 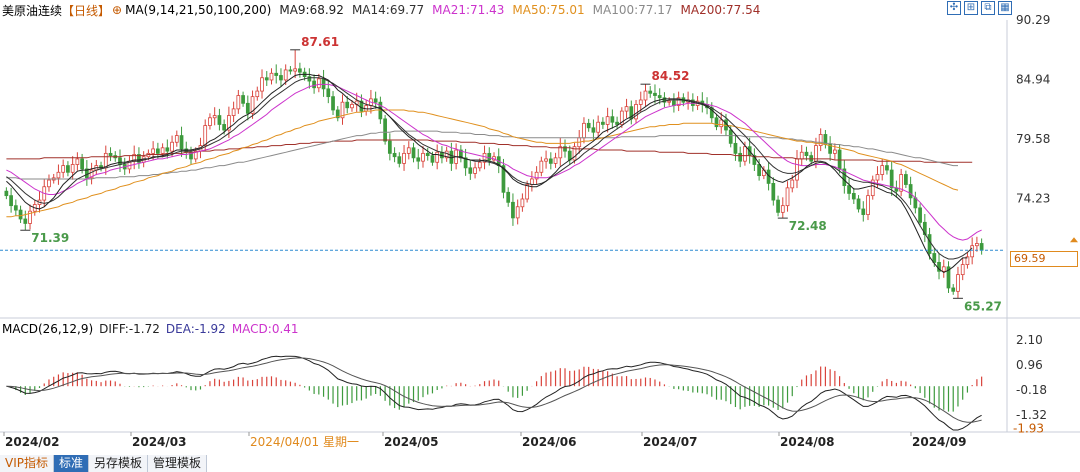 What do you see at coordinates (50, 238) in the screenshot?
I see `extreme-label: 71.39` at bounding box center [50, 238].